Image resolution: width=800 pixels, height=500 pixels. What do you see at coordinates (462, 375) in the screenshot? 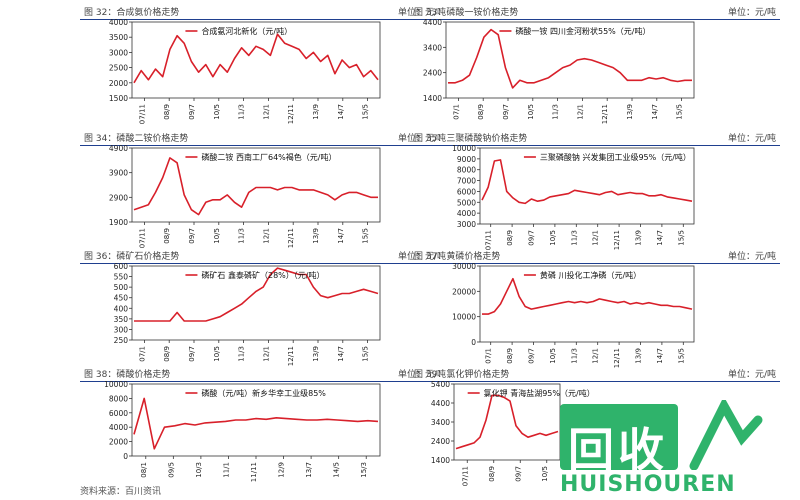
I see `figure-caption: 图 39：氯化钾价格走势` at bounding box center [462, 375].